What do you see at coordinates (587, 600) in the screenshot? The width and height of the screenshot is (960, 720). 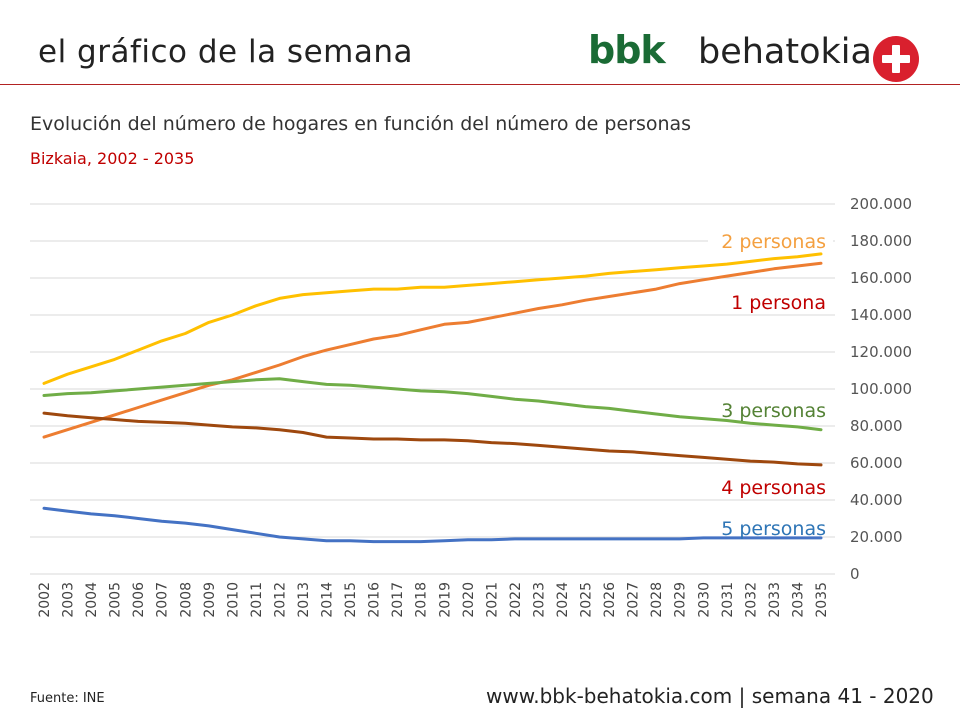 I see `x-tick-label: 2025` at bounding box center [587, 600].